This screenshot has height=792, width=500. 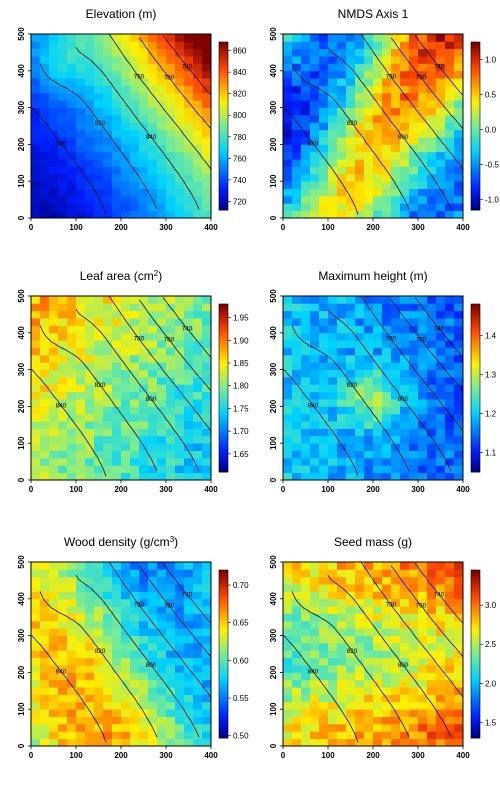 What do you see at coordinates (427, 83) in the screenshot?
I see `contour-line` at bounding box center [427, 83].